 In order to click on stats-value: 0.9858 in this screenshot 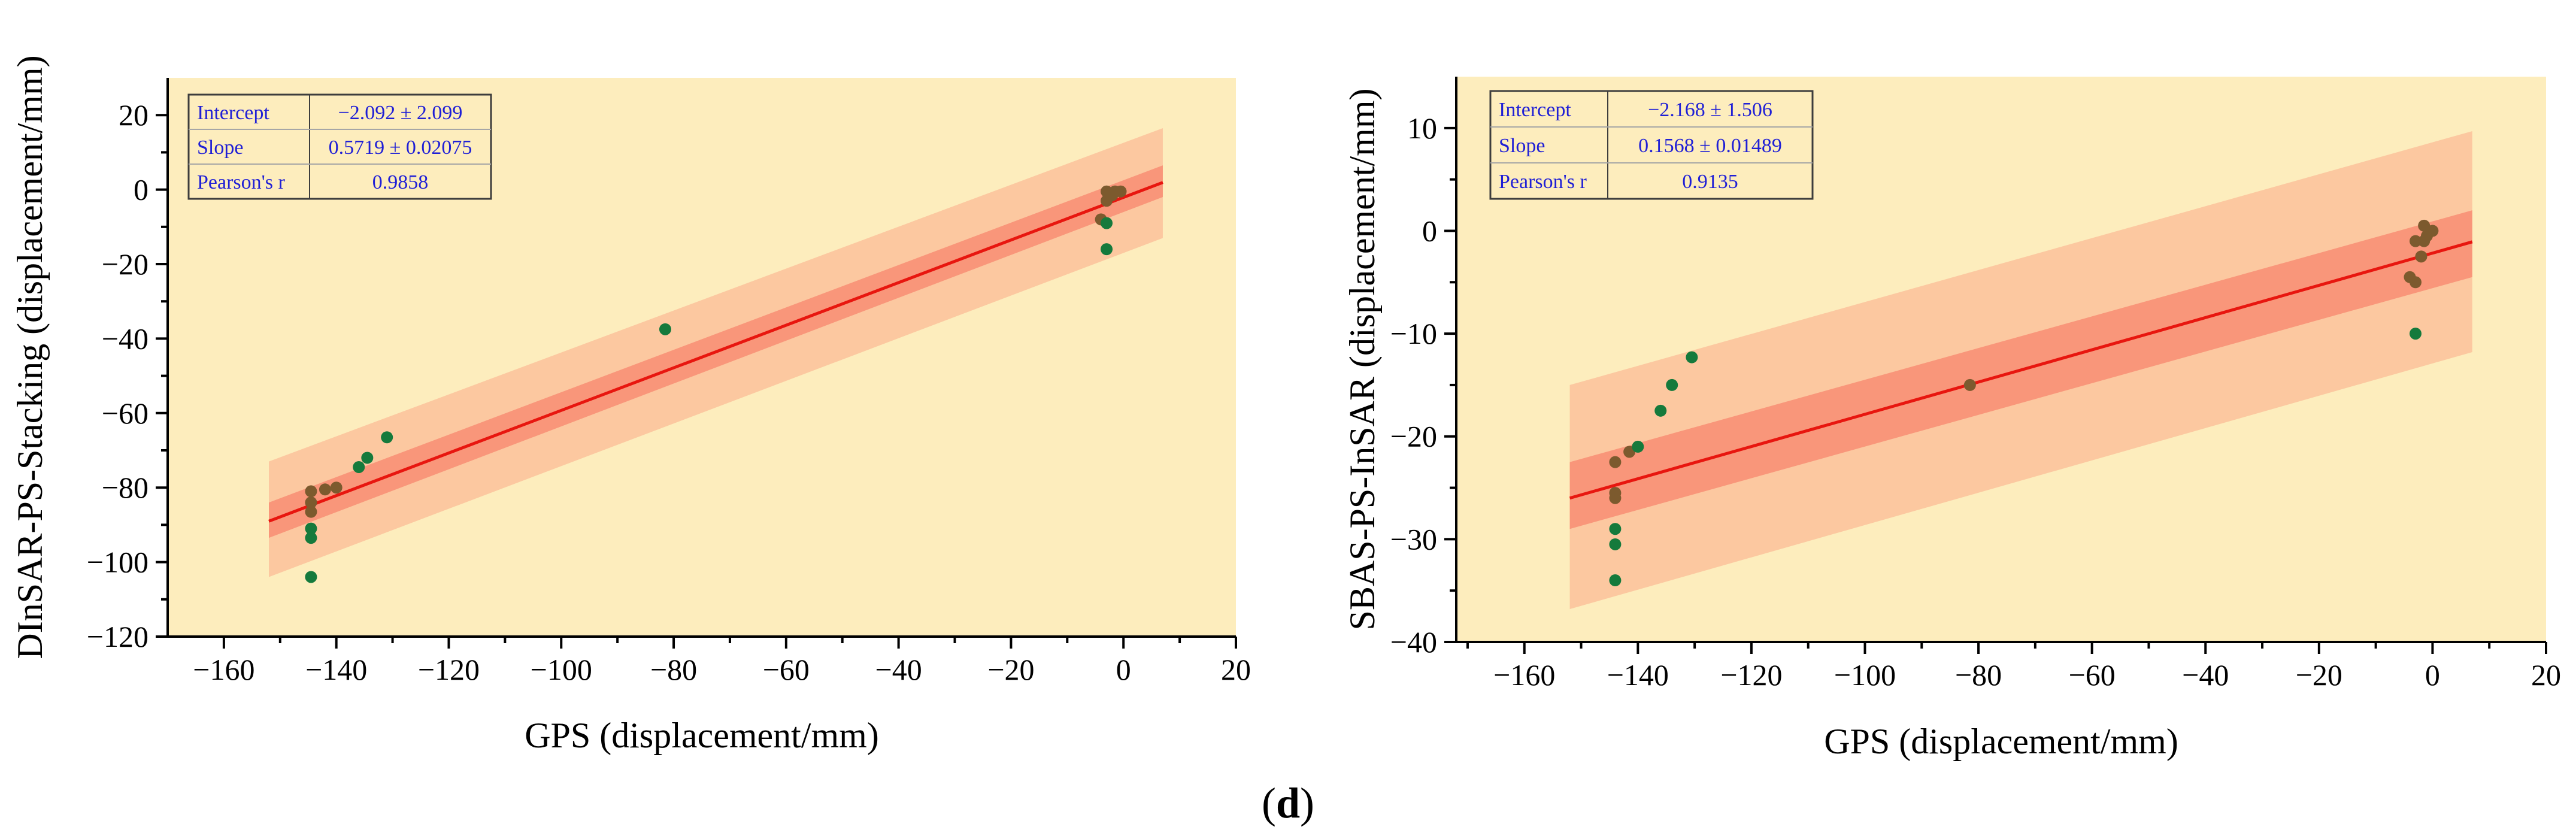, I will do `click(400, 182)`.